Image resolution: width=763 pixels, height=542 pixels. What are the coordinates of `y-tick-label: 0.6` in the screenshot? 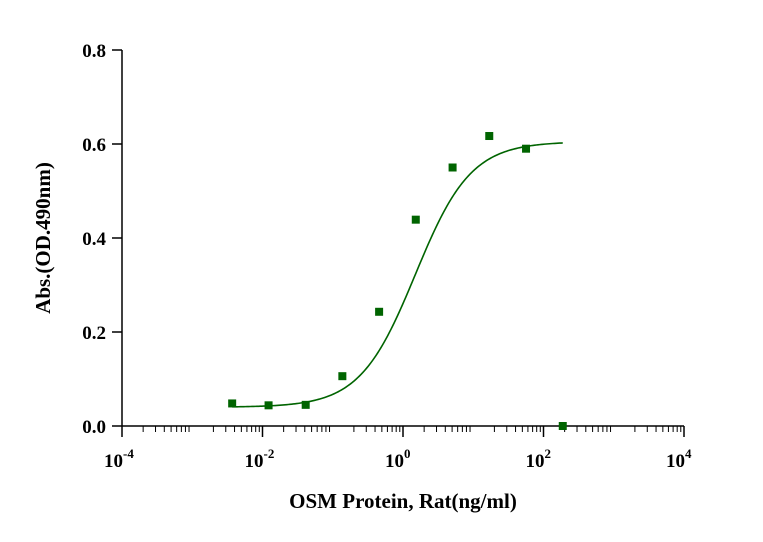 It's located at (94, 145).